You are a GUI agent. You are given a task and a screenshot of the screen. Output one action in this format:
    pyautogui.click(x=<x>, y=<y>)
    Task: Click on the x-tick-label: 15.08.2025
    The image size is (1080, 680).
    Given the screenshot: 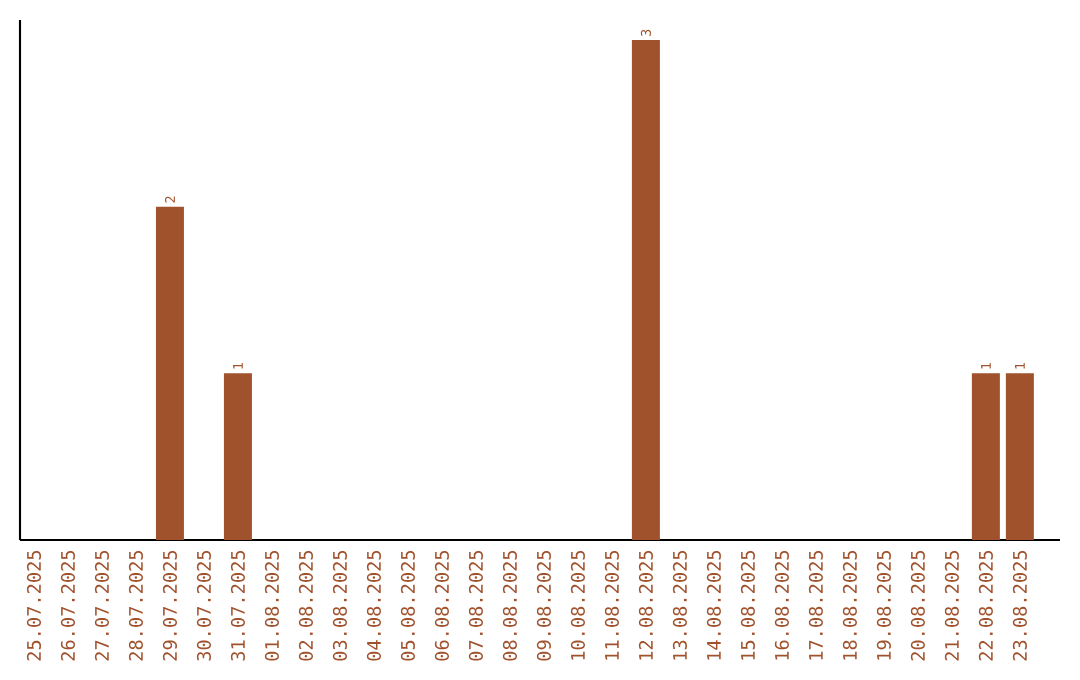 What is the action you would take?
    pyautogui.click(x=747, y=605)
    